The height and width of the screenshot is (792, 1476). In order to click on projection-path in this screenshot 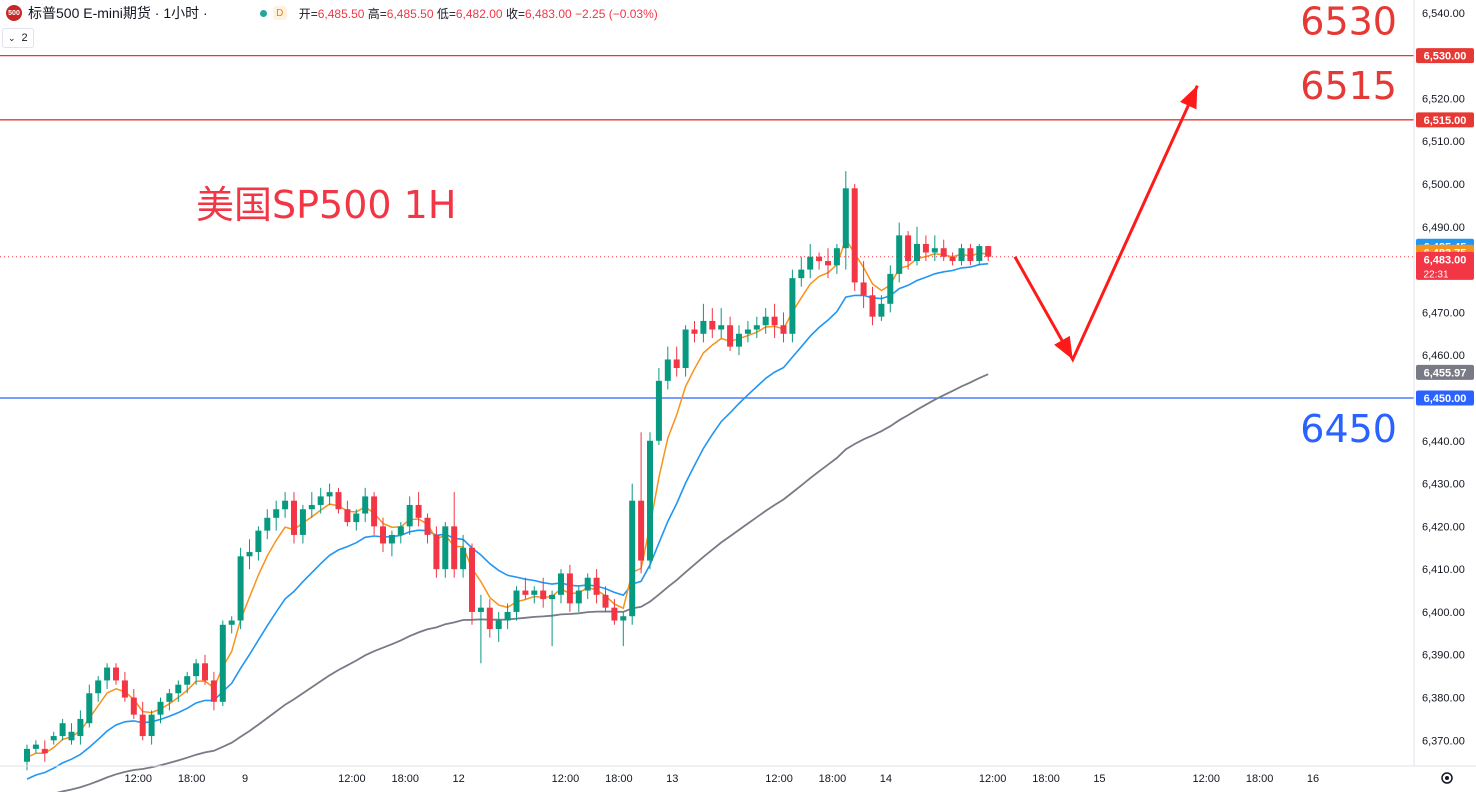, I will do `click(1106, 223)`.